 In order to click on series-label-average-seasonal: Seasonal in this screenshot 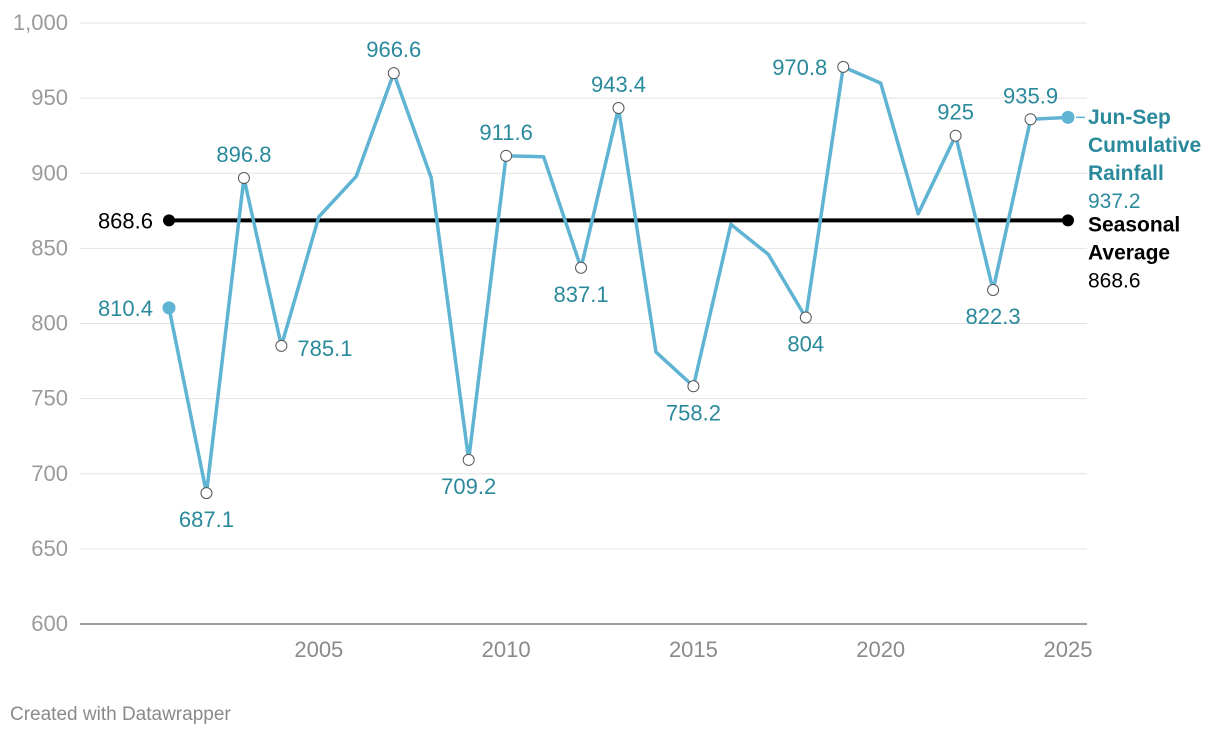, I will do `click(1134, 224)`.